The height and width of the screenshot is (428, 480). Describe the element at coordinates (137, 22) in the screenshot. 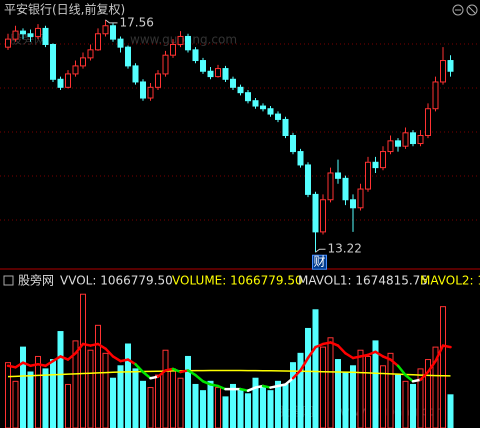

I see `high-label: 17.56` at that location.